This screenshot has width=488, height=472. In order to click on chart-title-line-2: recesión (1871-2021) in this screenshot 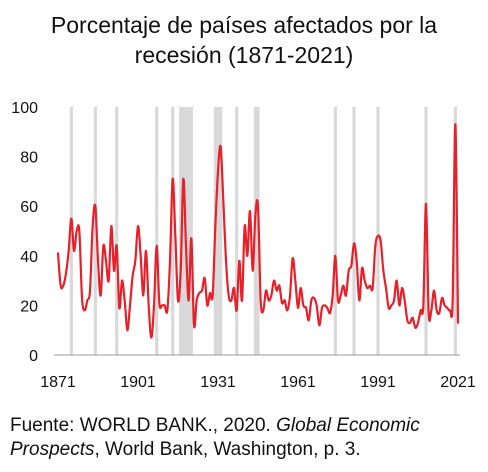, I will do `click(244, 55)`.